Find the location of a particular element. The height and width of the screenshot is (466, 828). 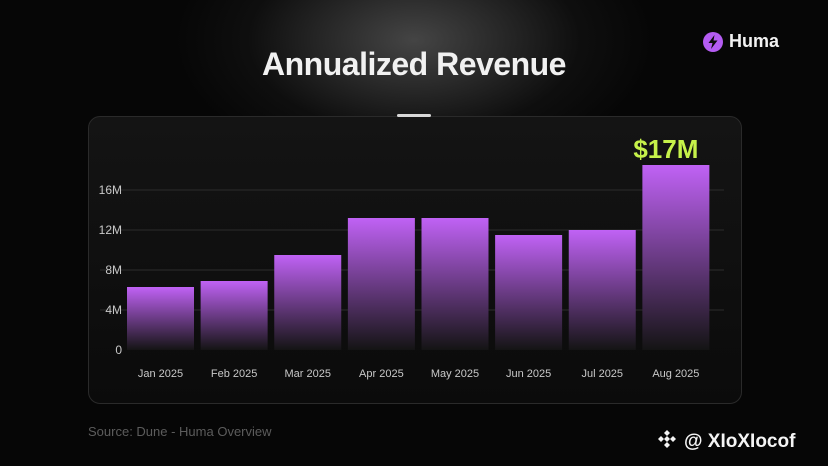

y-tick-label: 0 is located at coordinates (118, 350).